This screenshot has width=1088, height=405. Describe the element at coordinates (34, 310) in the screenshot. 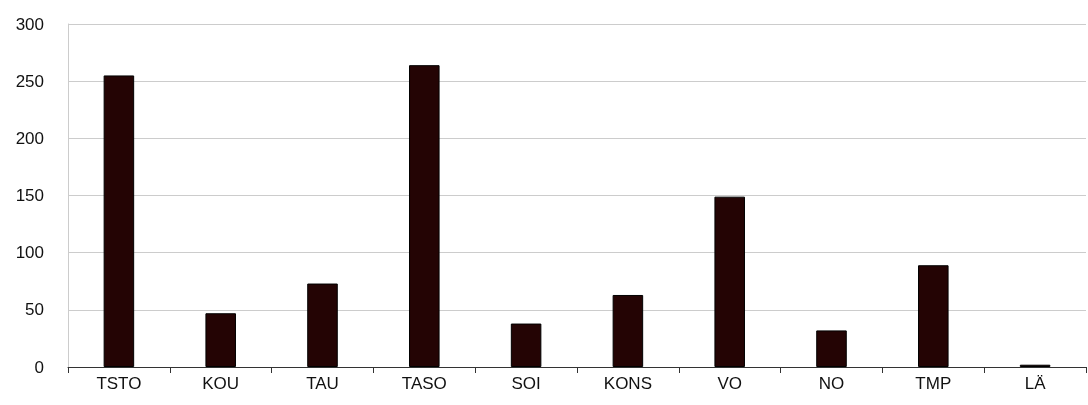

I see `y-tick-label: 50` at that location.